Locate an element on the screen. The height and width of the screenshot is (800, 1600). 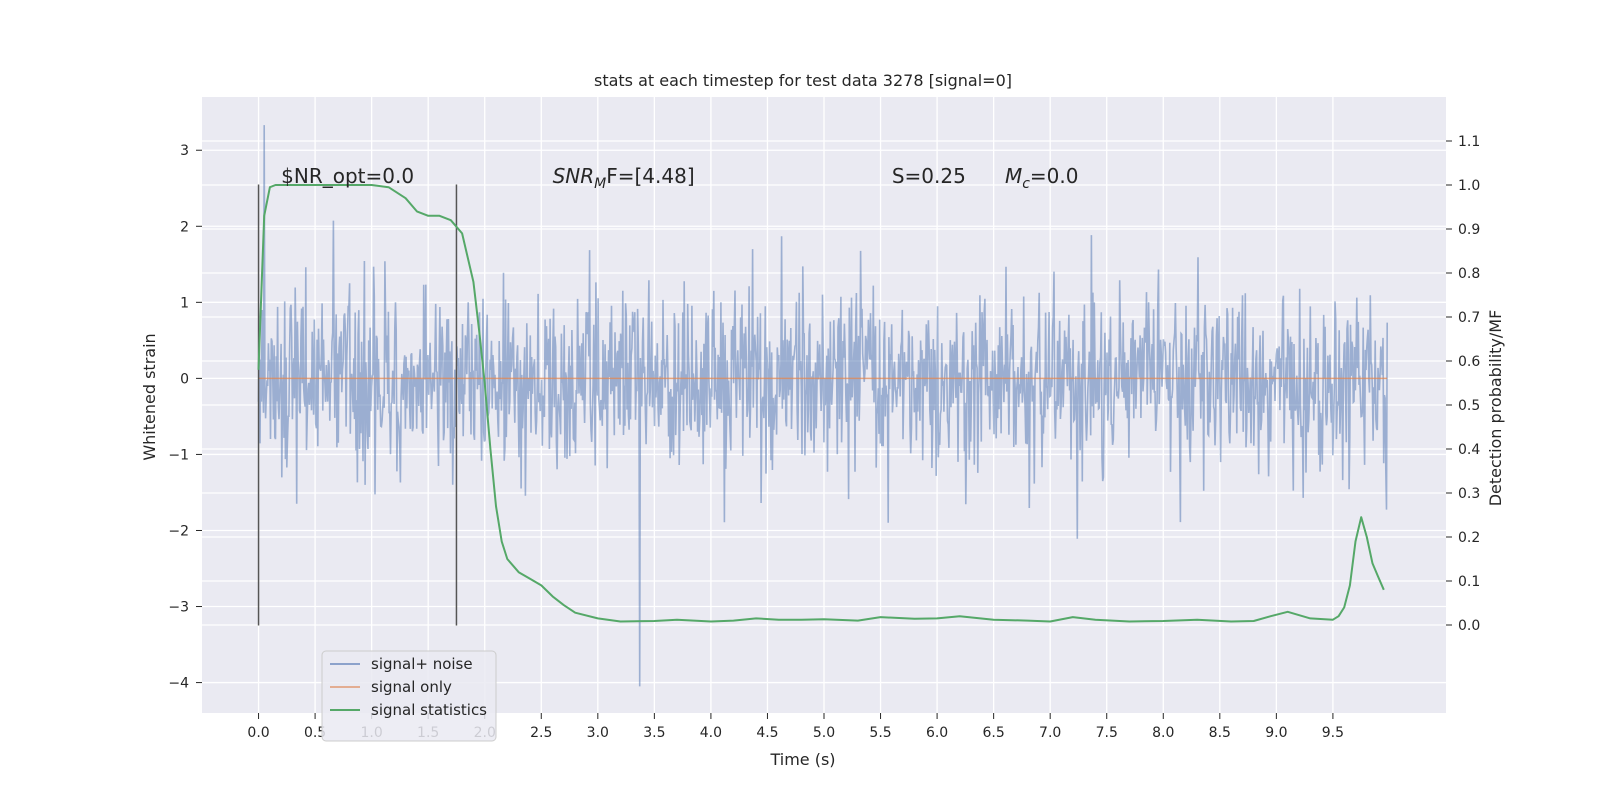
y2-tick-label: 1.1 is located at coordinates (1469, 142).